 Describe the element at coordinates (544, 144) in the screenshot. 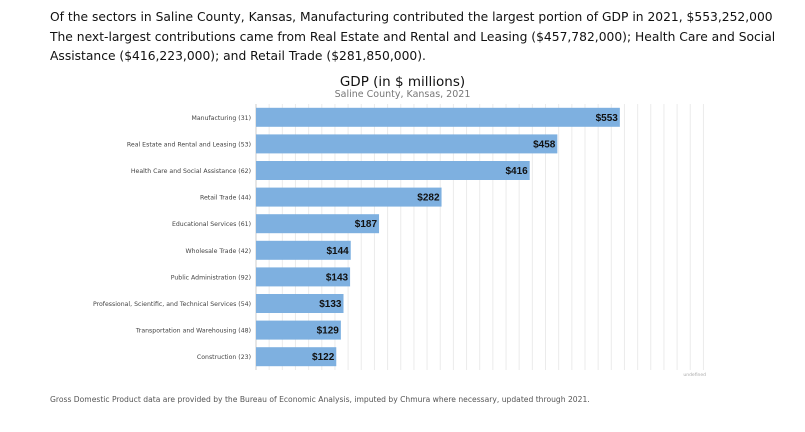

I see `value-label: $458` at that location.